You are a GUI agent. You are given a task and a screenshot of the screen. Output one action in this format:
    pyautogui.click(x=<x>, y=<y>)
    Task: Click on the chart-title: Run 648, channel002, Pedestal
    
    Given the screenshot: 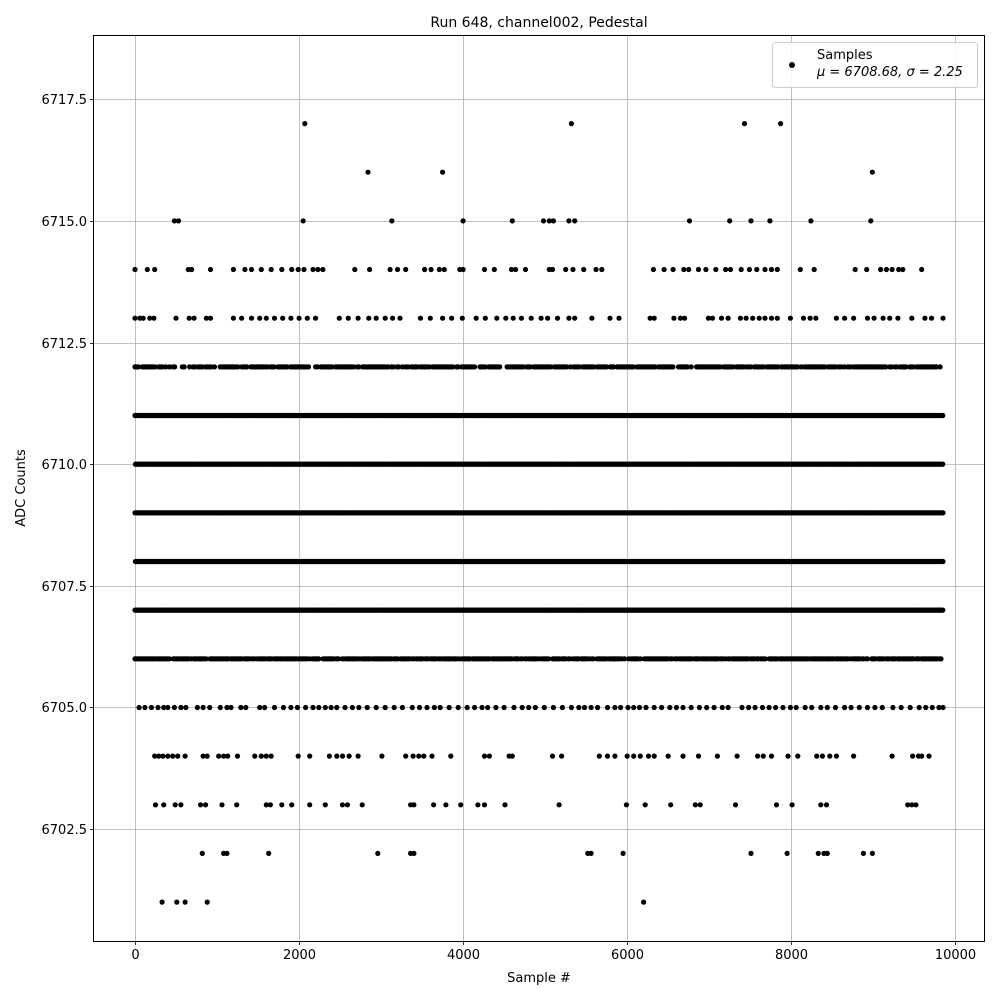 What is the action you would take?
    pyautogui.click(x=538, y=23)
    